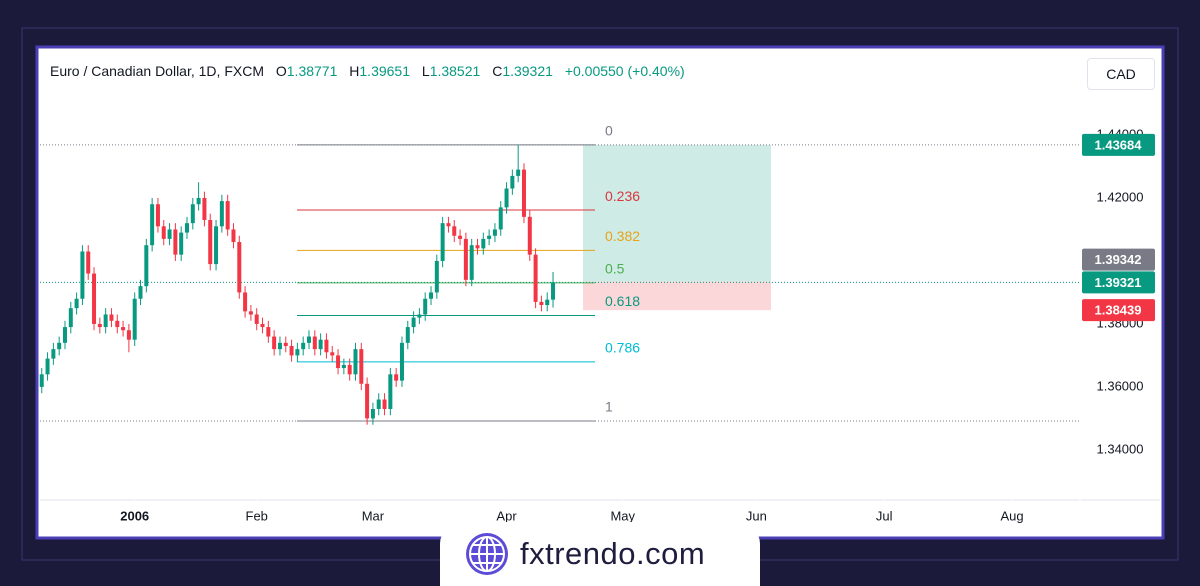 This screenshot has height=586, width=1200. What do you see at coordinates (677, 213) in the screenshot?
I see `profit-zone` at bounding box center [677, 213].